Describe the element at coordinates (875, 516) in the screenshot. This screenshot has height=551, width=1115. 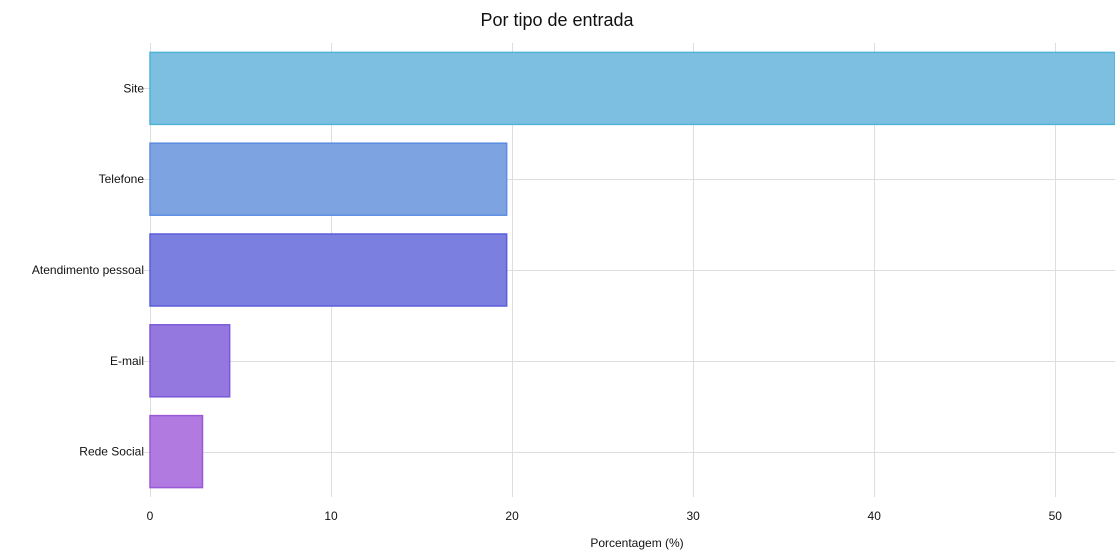
I see `x-tick-label: 40` at that location.